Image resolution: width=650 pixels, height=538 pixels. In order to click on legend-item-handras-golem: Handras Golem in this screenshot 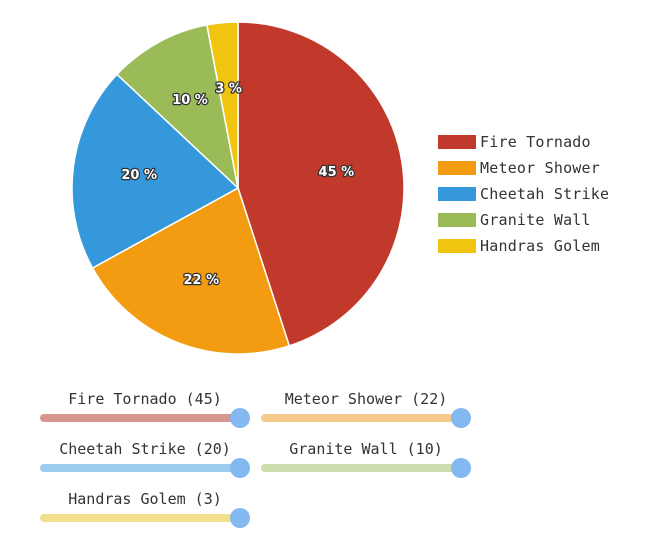, I will do `click(523, 246)`.